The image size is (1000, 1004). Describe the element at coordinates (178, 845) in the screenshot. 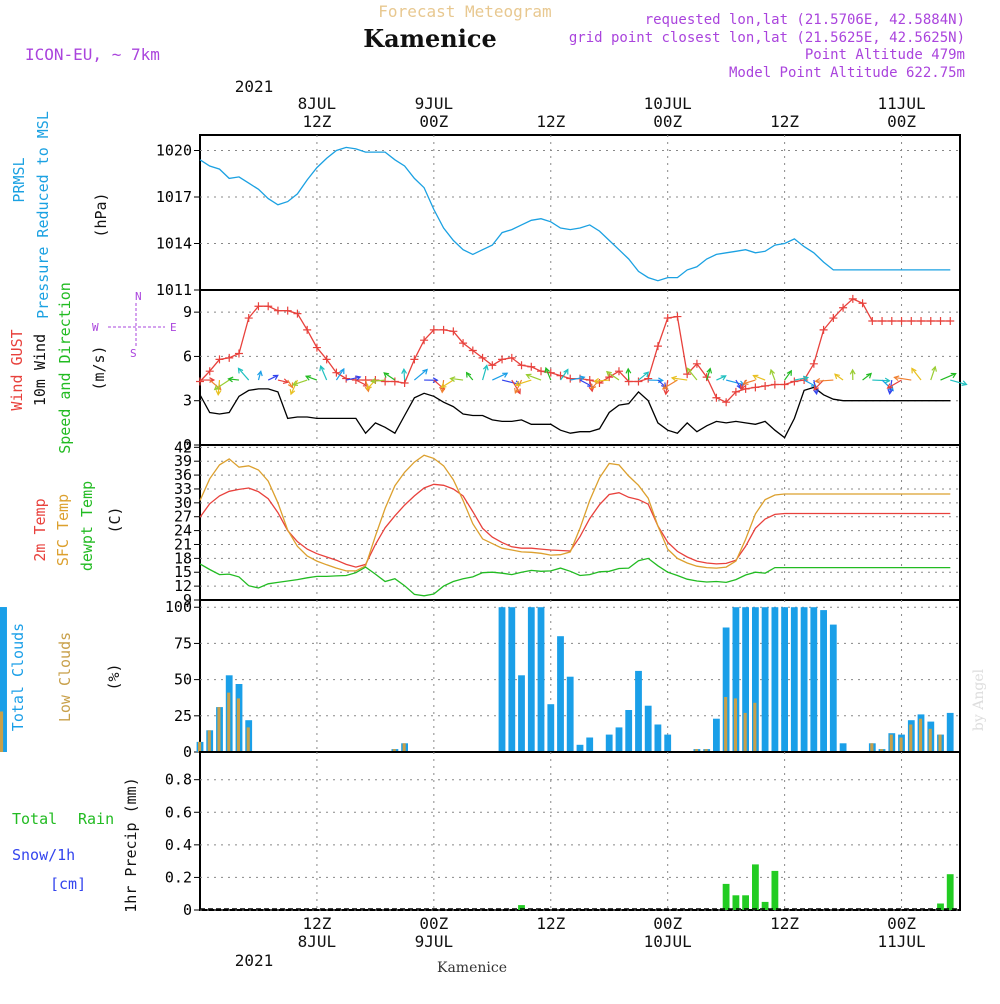

I see `y-tick-label: 0.4` at that location.